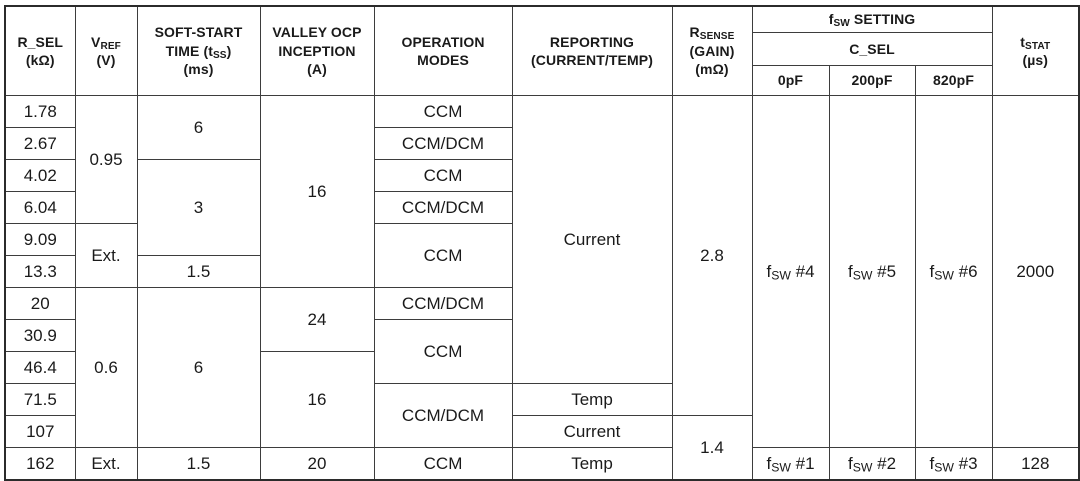 This screenshot has width=1080, height=481. Describe the element at coordinates (1038, 46) in the screenshot. I see `subscript-text: STAT` at that location.